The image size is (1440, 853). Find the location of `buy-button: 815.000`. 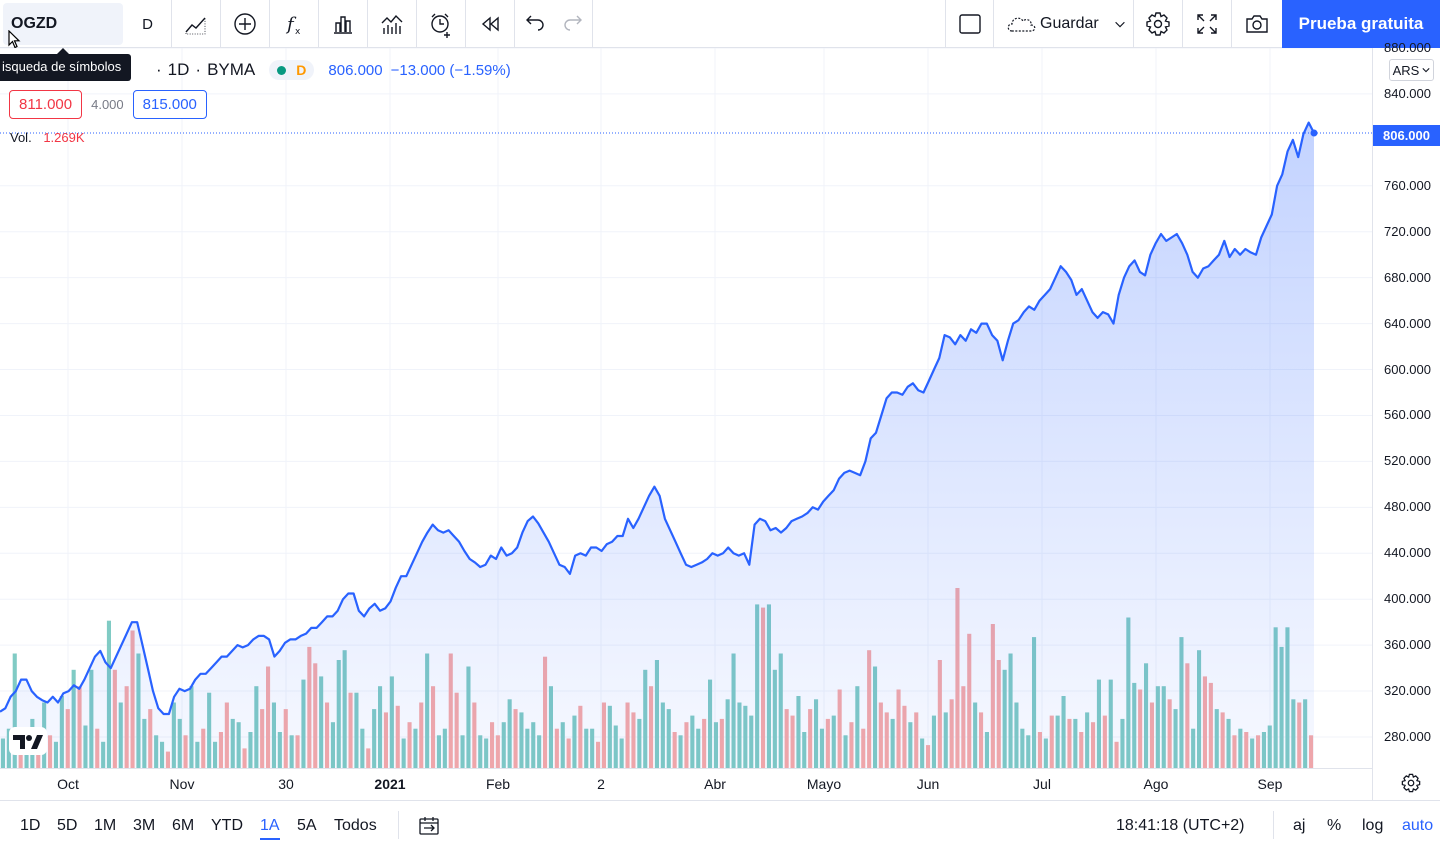

buy-button: 815.000 is located at coordinates (169, 104).